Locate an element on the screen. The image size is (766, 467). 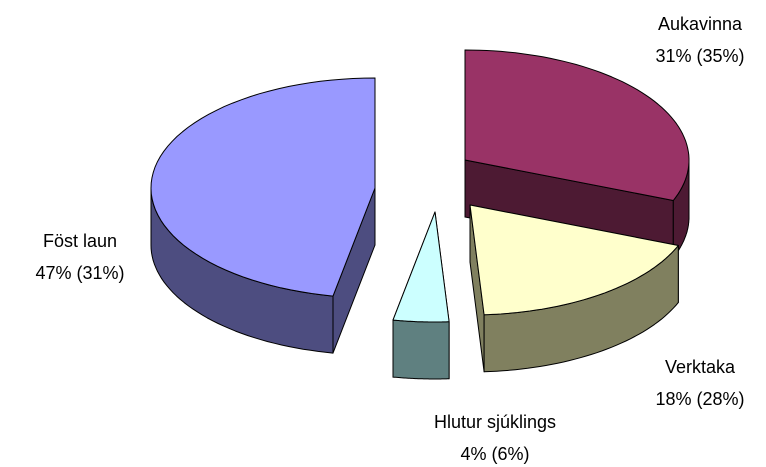
slice-value-label: 31% (35%) is located at coordinates (699, 56).